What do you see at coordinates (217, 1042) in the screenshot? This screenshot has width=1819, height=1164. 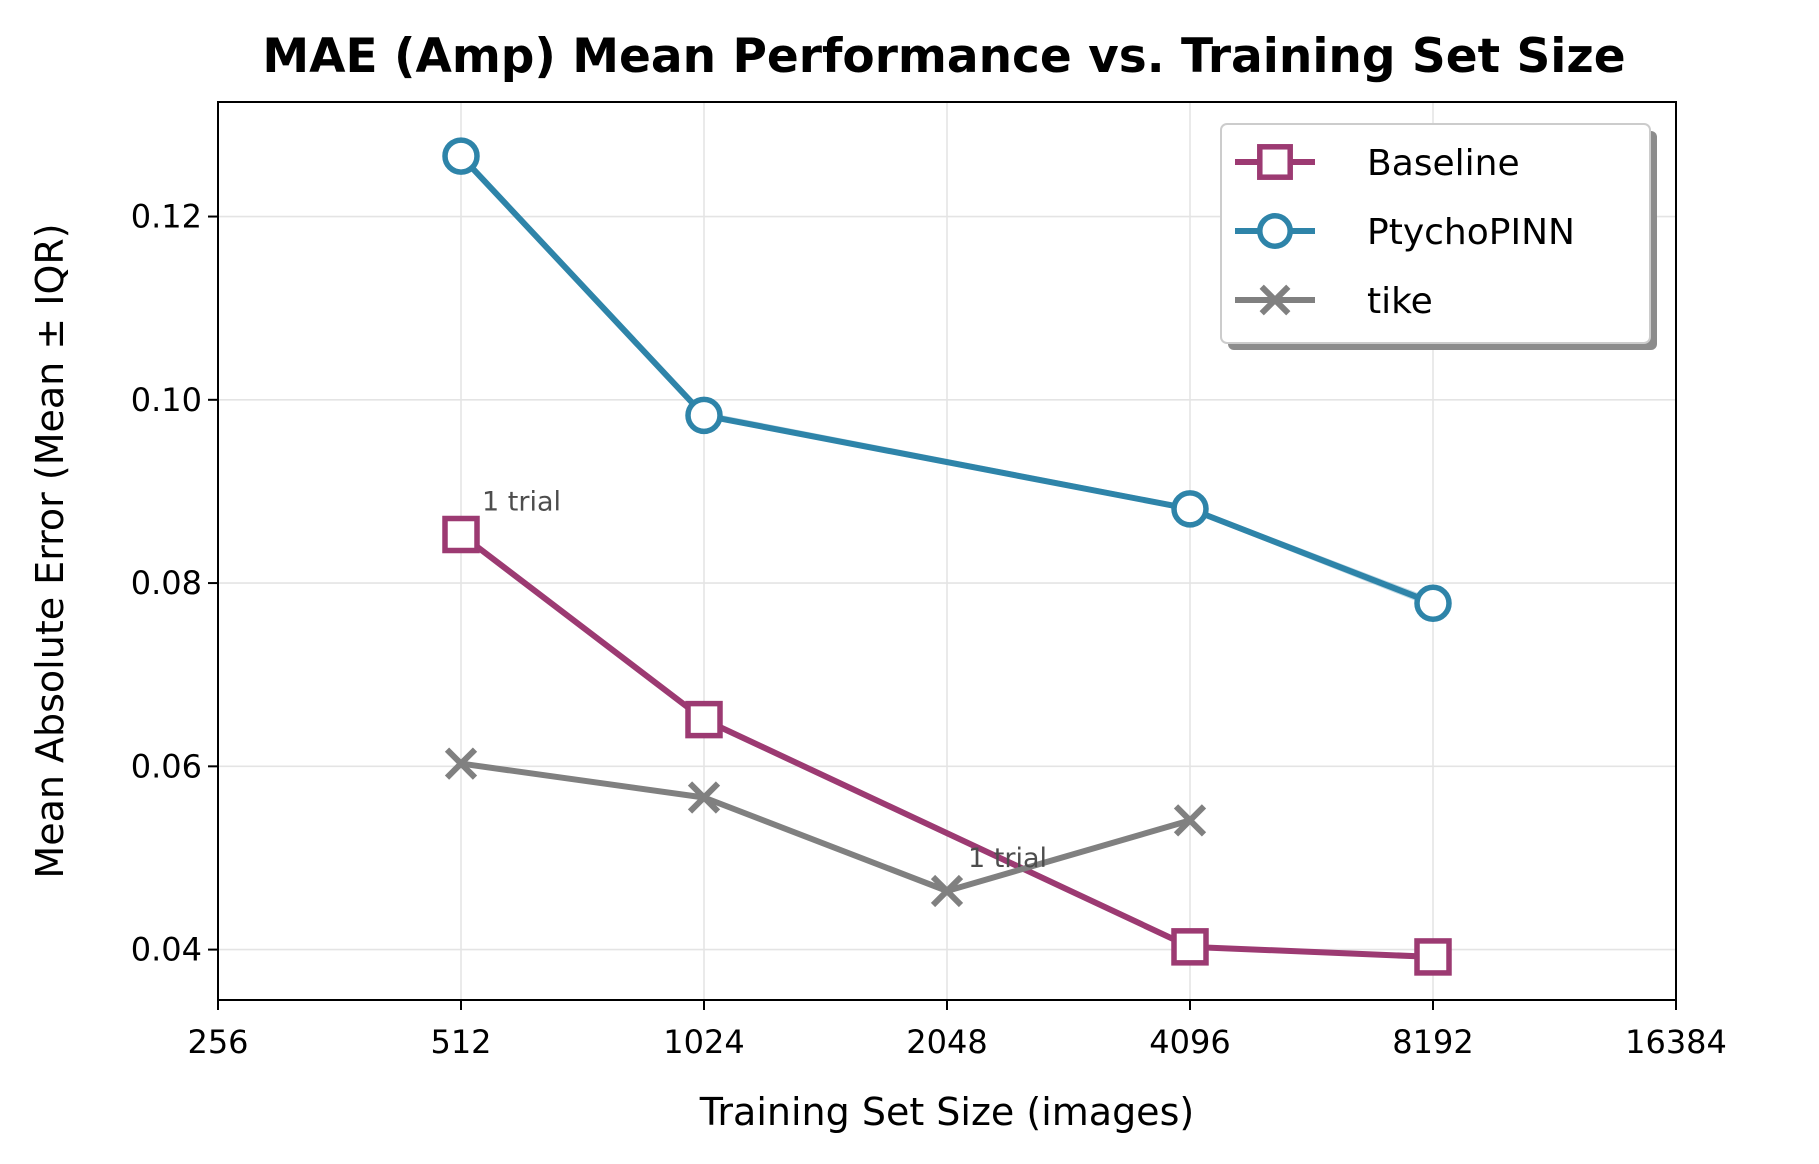 I see `x-tick-label: 256` at bounding box center [217, 1042].